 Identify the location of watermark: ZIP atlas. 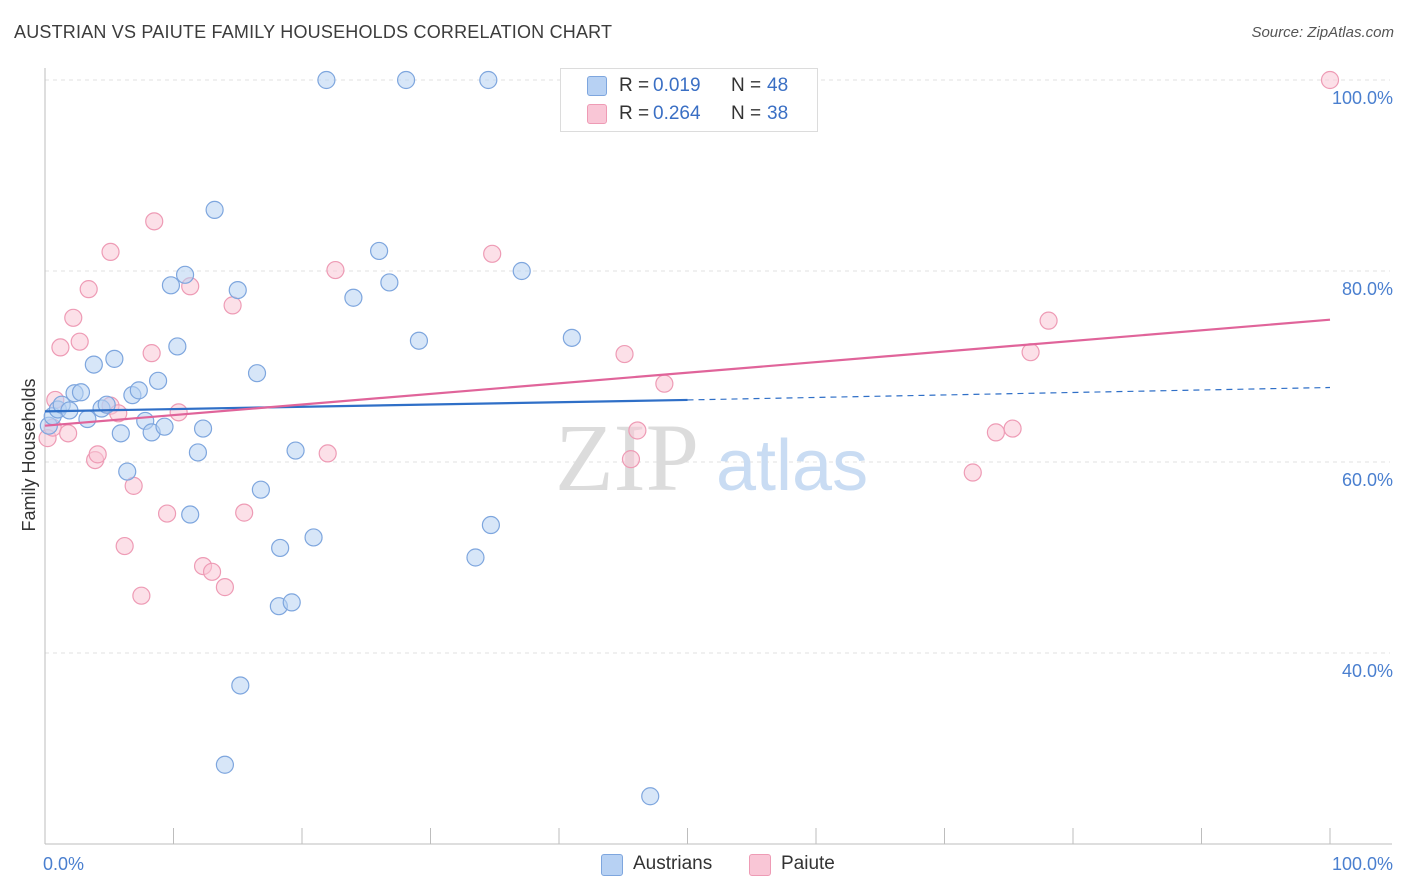
(711, 457).